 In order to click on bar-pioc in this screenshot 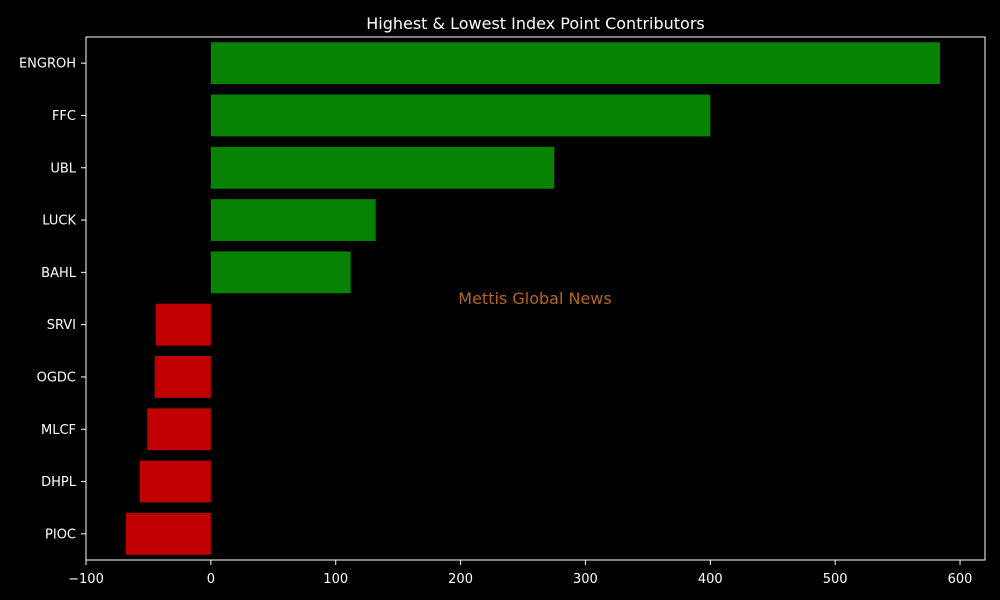, I will do `click(168, 533)`.